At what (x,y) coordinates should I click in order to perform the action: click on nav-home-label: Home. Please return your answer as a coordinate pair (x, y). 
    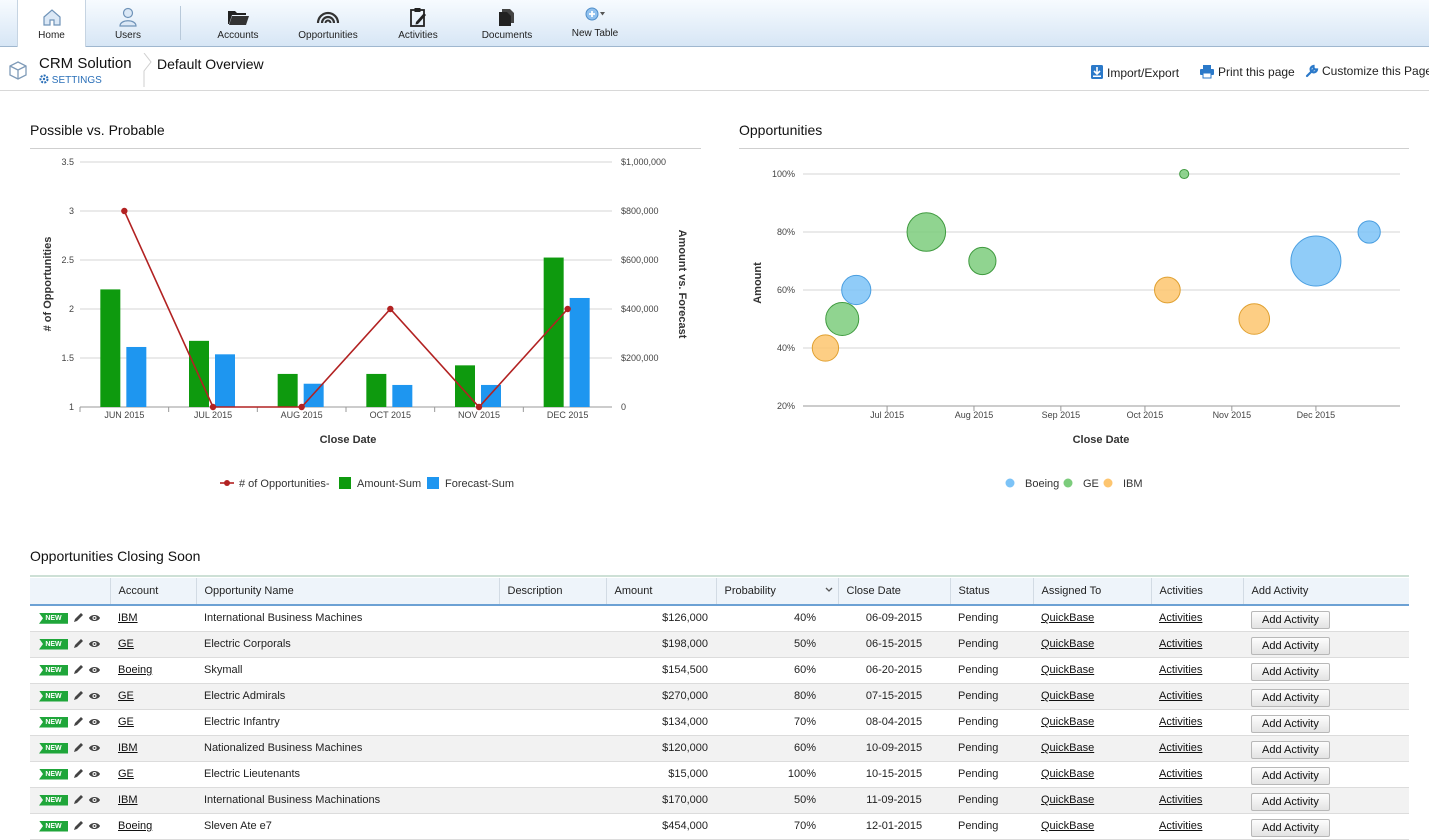
    Looking at the image, I should click on (51, 35).